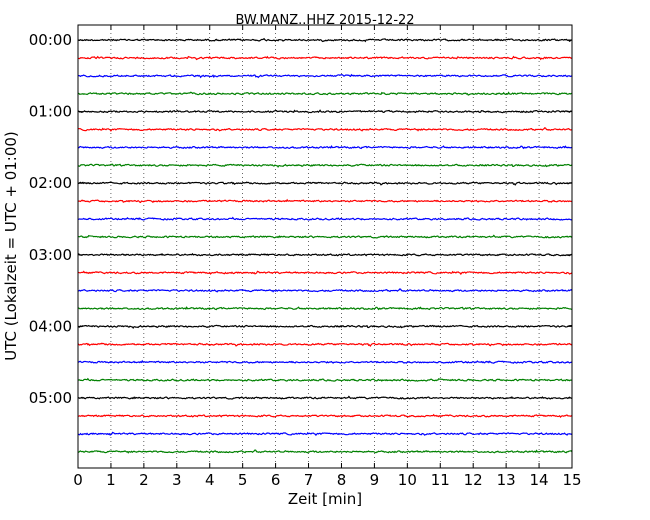 Image resolution: width=650 pixels, height=520 pixels. Describe the element at coordinates (325, 499) in the screenshot. I see `x-axis-label: Zeit [min]` at that location.